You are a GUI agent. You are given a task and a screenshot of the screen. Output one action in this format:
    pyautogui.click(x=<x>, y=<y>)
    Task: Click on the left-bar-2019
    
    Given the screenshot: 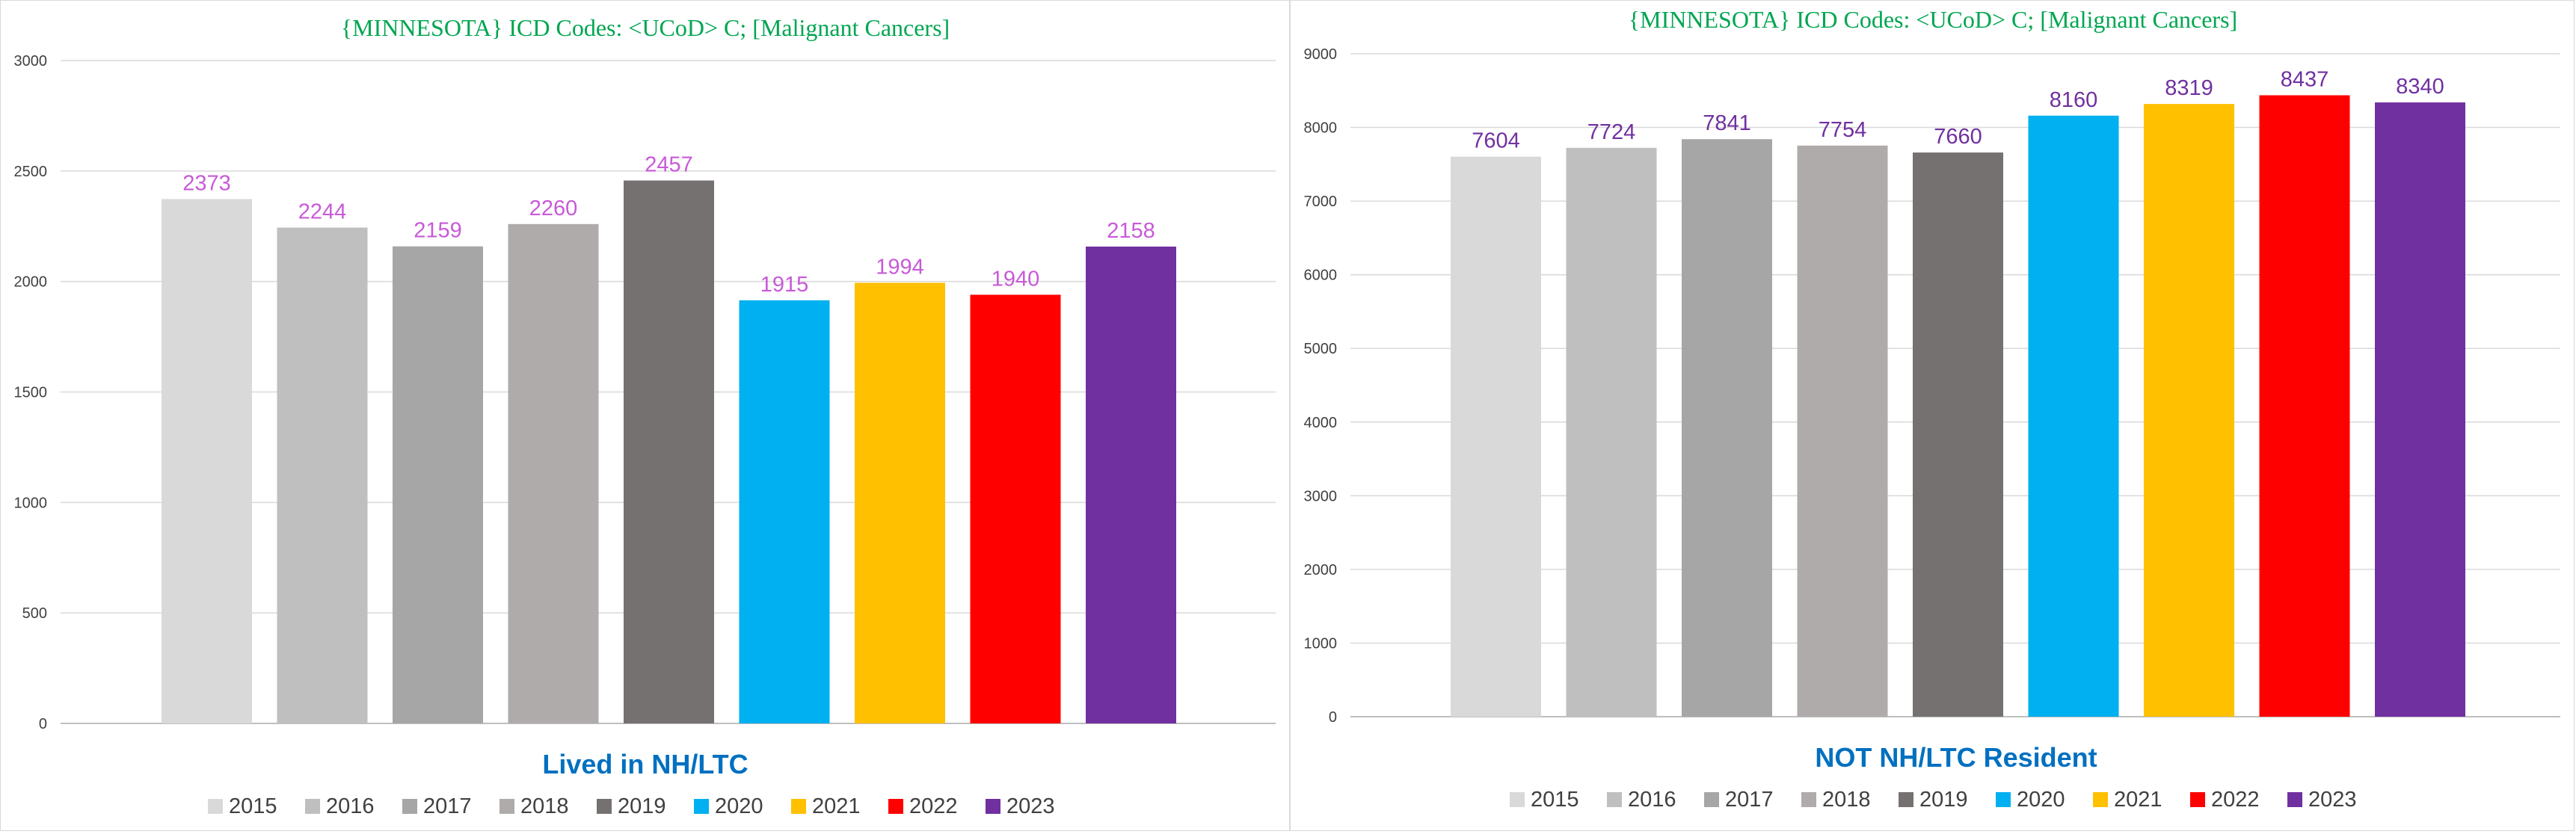 What is the action you would take?
    pyautogui.click(x=669, y=451)
    